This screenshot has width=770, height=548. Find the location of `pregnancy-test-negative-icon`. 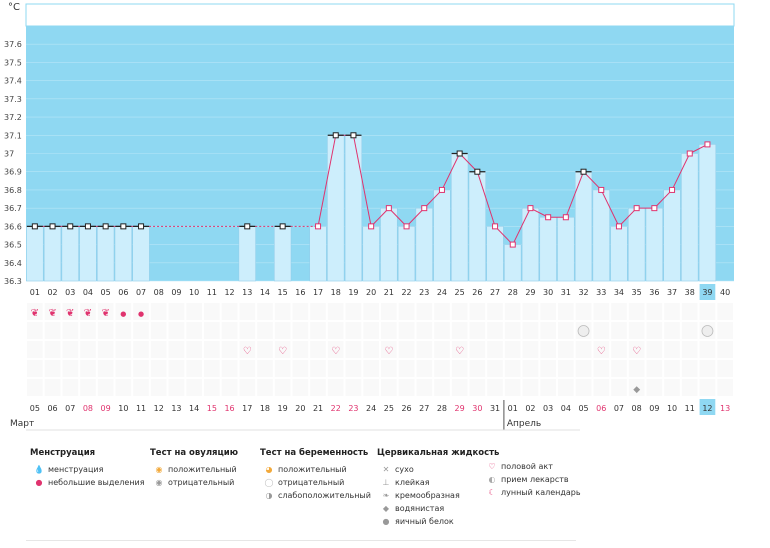

pregnancy-test-negative-icon is located at coordinates (707, 331).